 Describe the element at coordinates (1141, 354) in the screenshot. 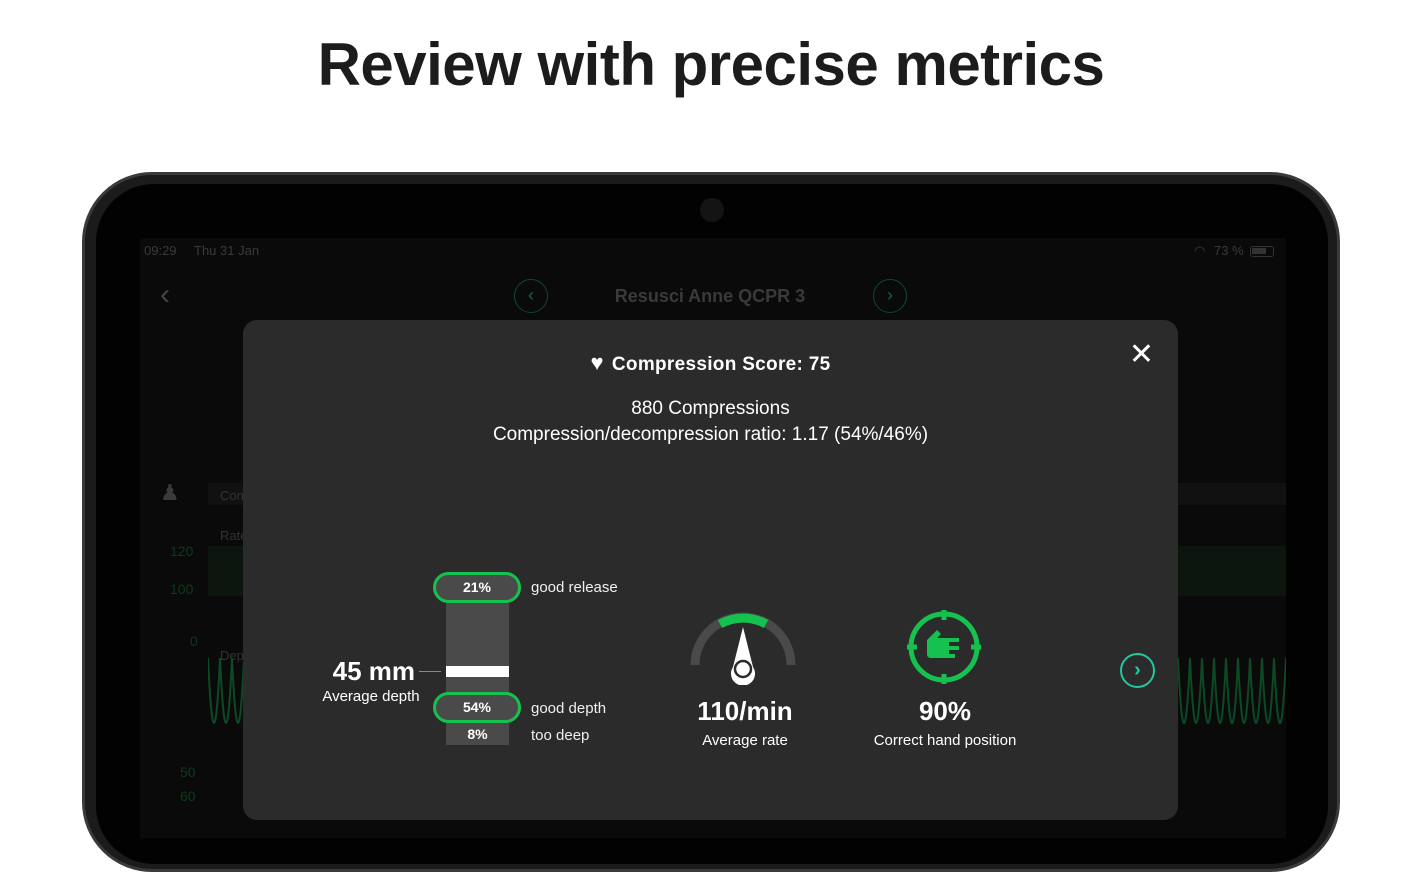

I see `close-icon: ✕` at that location.